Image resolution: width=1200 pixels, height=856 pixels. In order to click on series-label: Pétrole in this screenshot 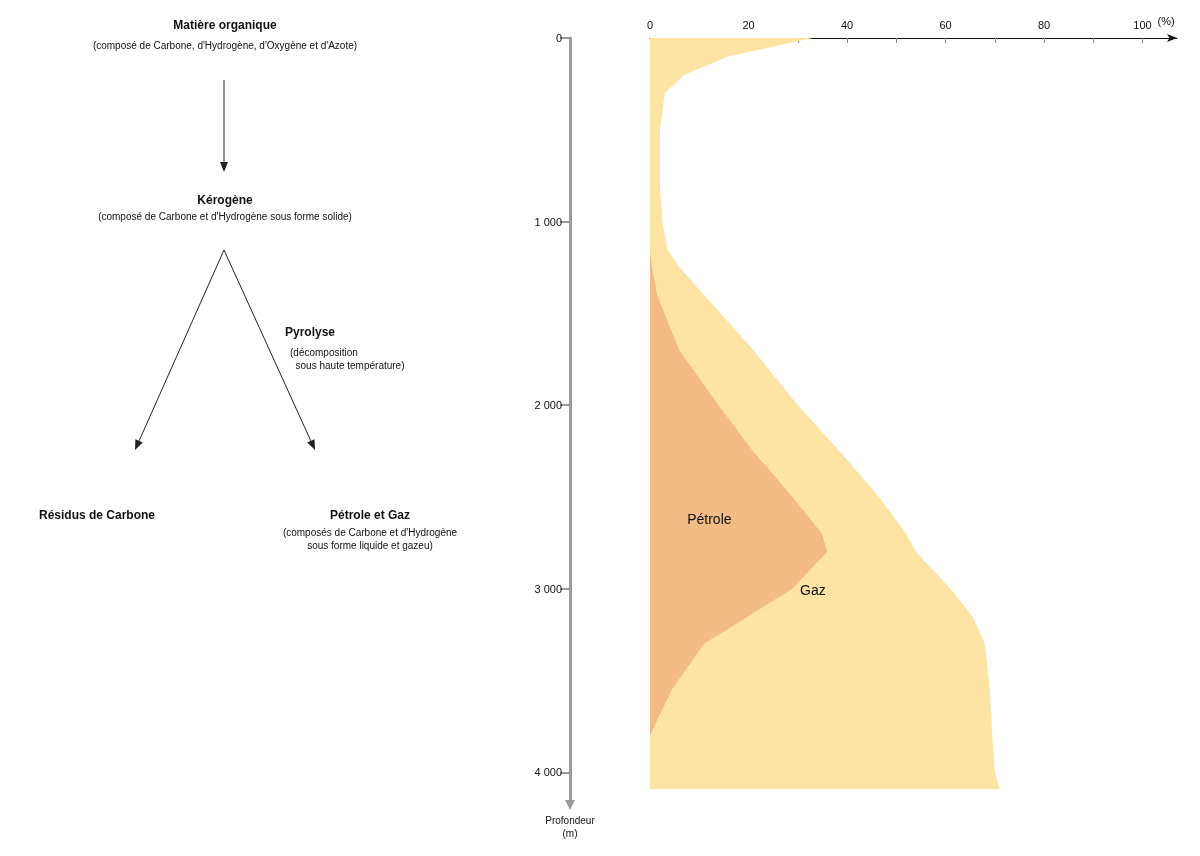, I will do `click(709, 519)`.